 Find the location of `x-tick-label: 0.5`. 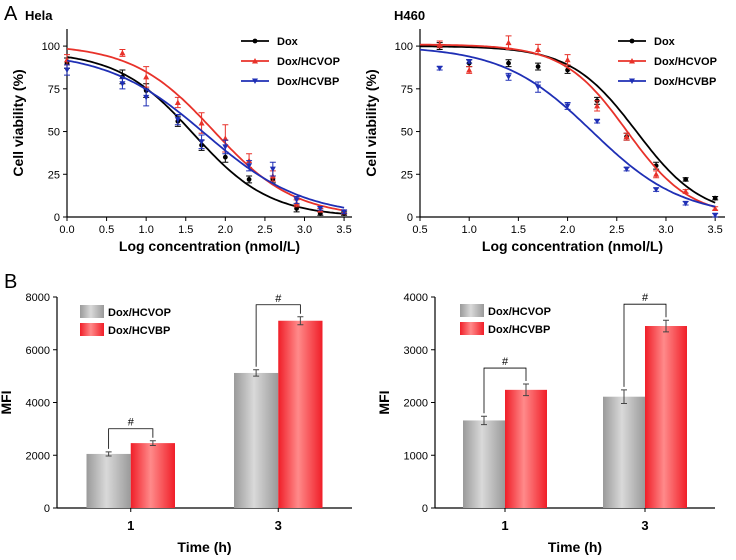

x-tick-label: 0.5 is located at coordinates (419, 230).